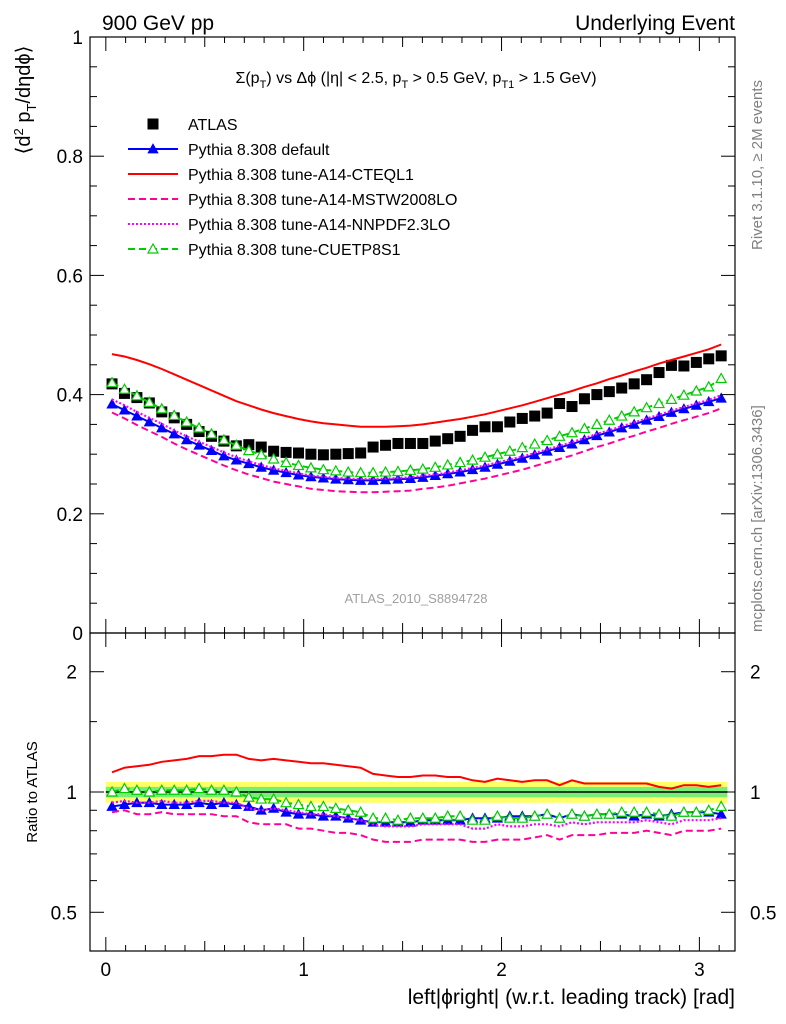 The height and width of the screenshot is (1024, 786). Describe the element at coordinates (301, 175) in the screenshot. I see `legend-label: Pythia 8.308 tune-A14-CTEQL1` at that location.